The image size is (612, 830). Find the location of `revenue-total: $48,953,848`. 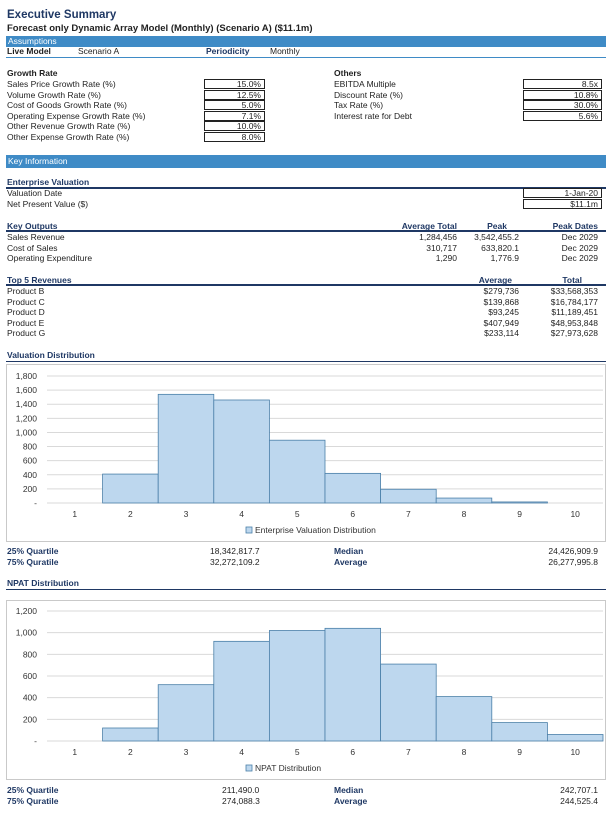

revenue-total: $48,953,848 is located at coordinates (574, 322).